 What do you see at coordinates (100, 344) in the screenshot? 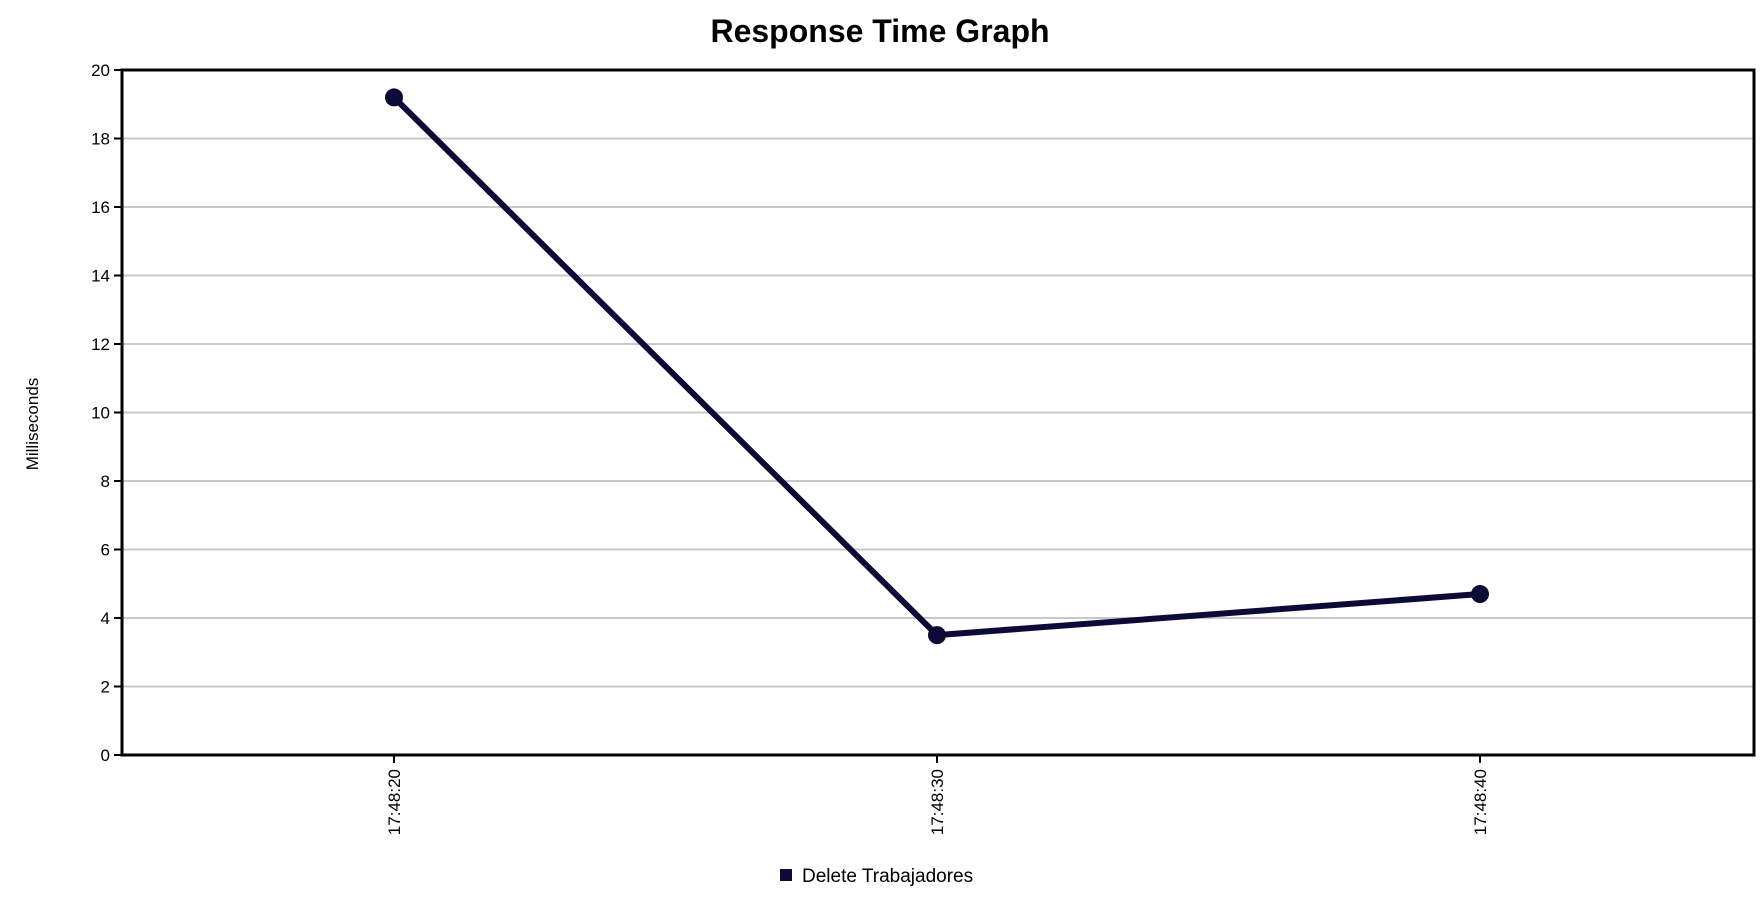
I see `y-tick-label: 12` at bounding box center [100, 344].